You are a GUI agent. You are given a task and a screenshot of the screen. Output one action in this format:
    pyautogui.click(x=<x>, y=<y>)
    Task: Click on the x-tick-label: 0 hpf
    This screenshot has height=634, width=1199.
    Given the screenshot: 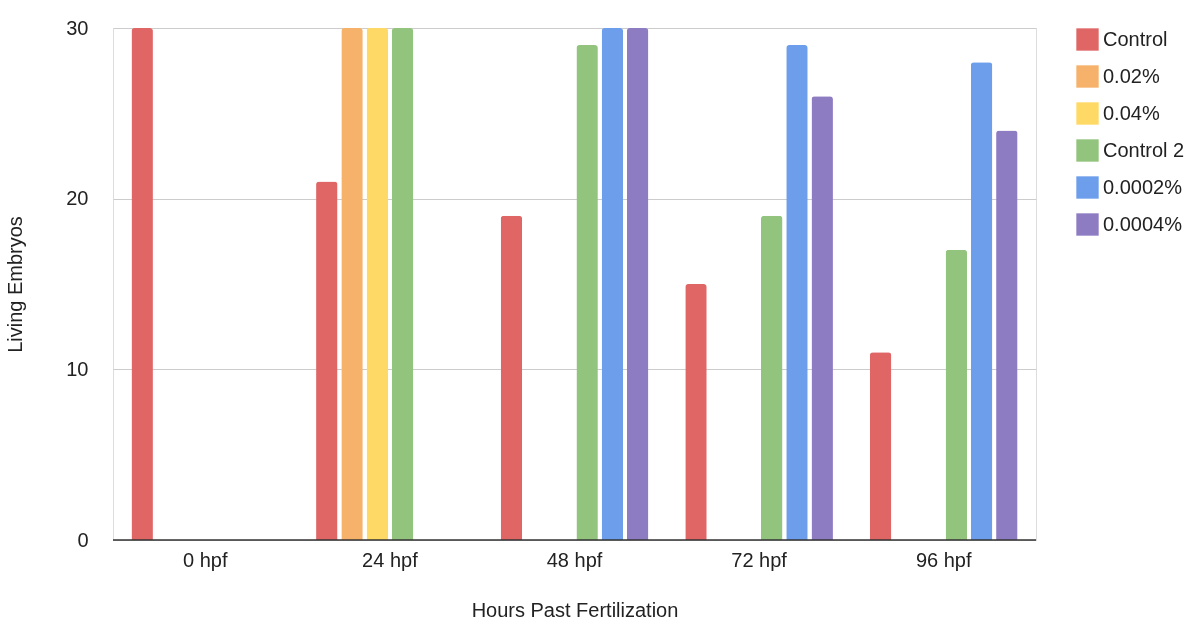 What is the action you would take?
    pyautogui.click(x=205, y=559)
    